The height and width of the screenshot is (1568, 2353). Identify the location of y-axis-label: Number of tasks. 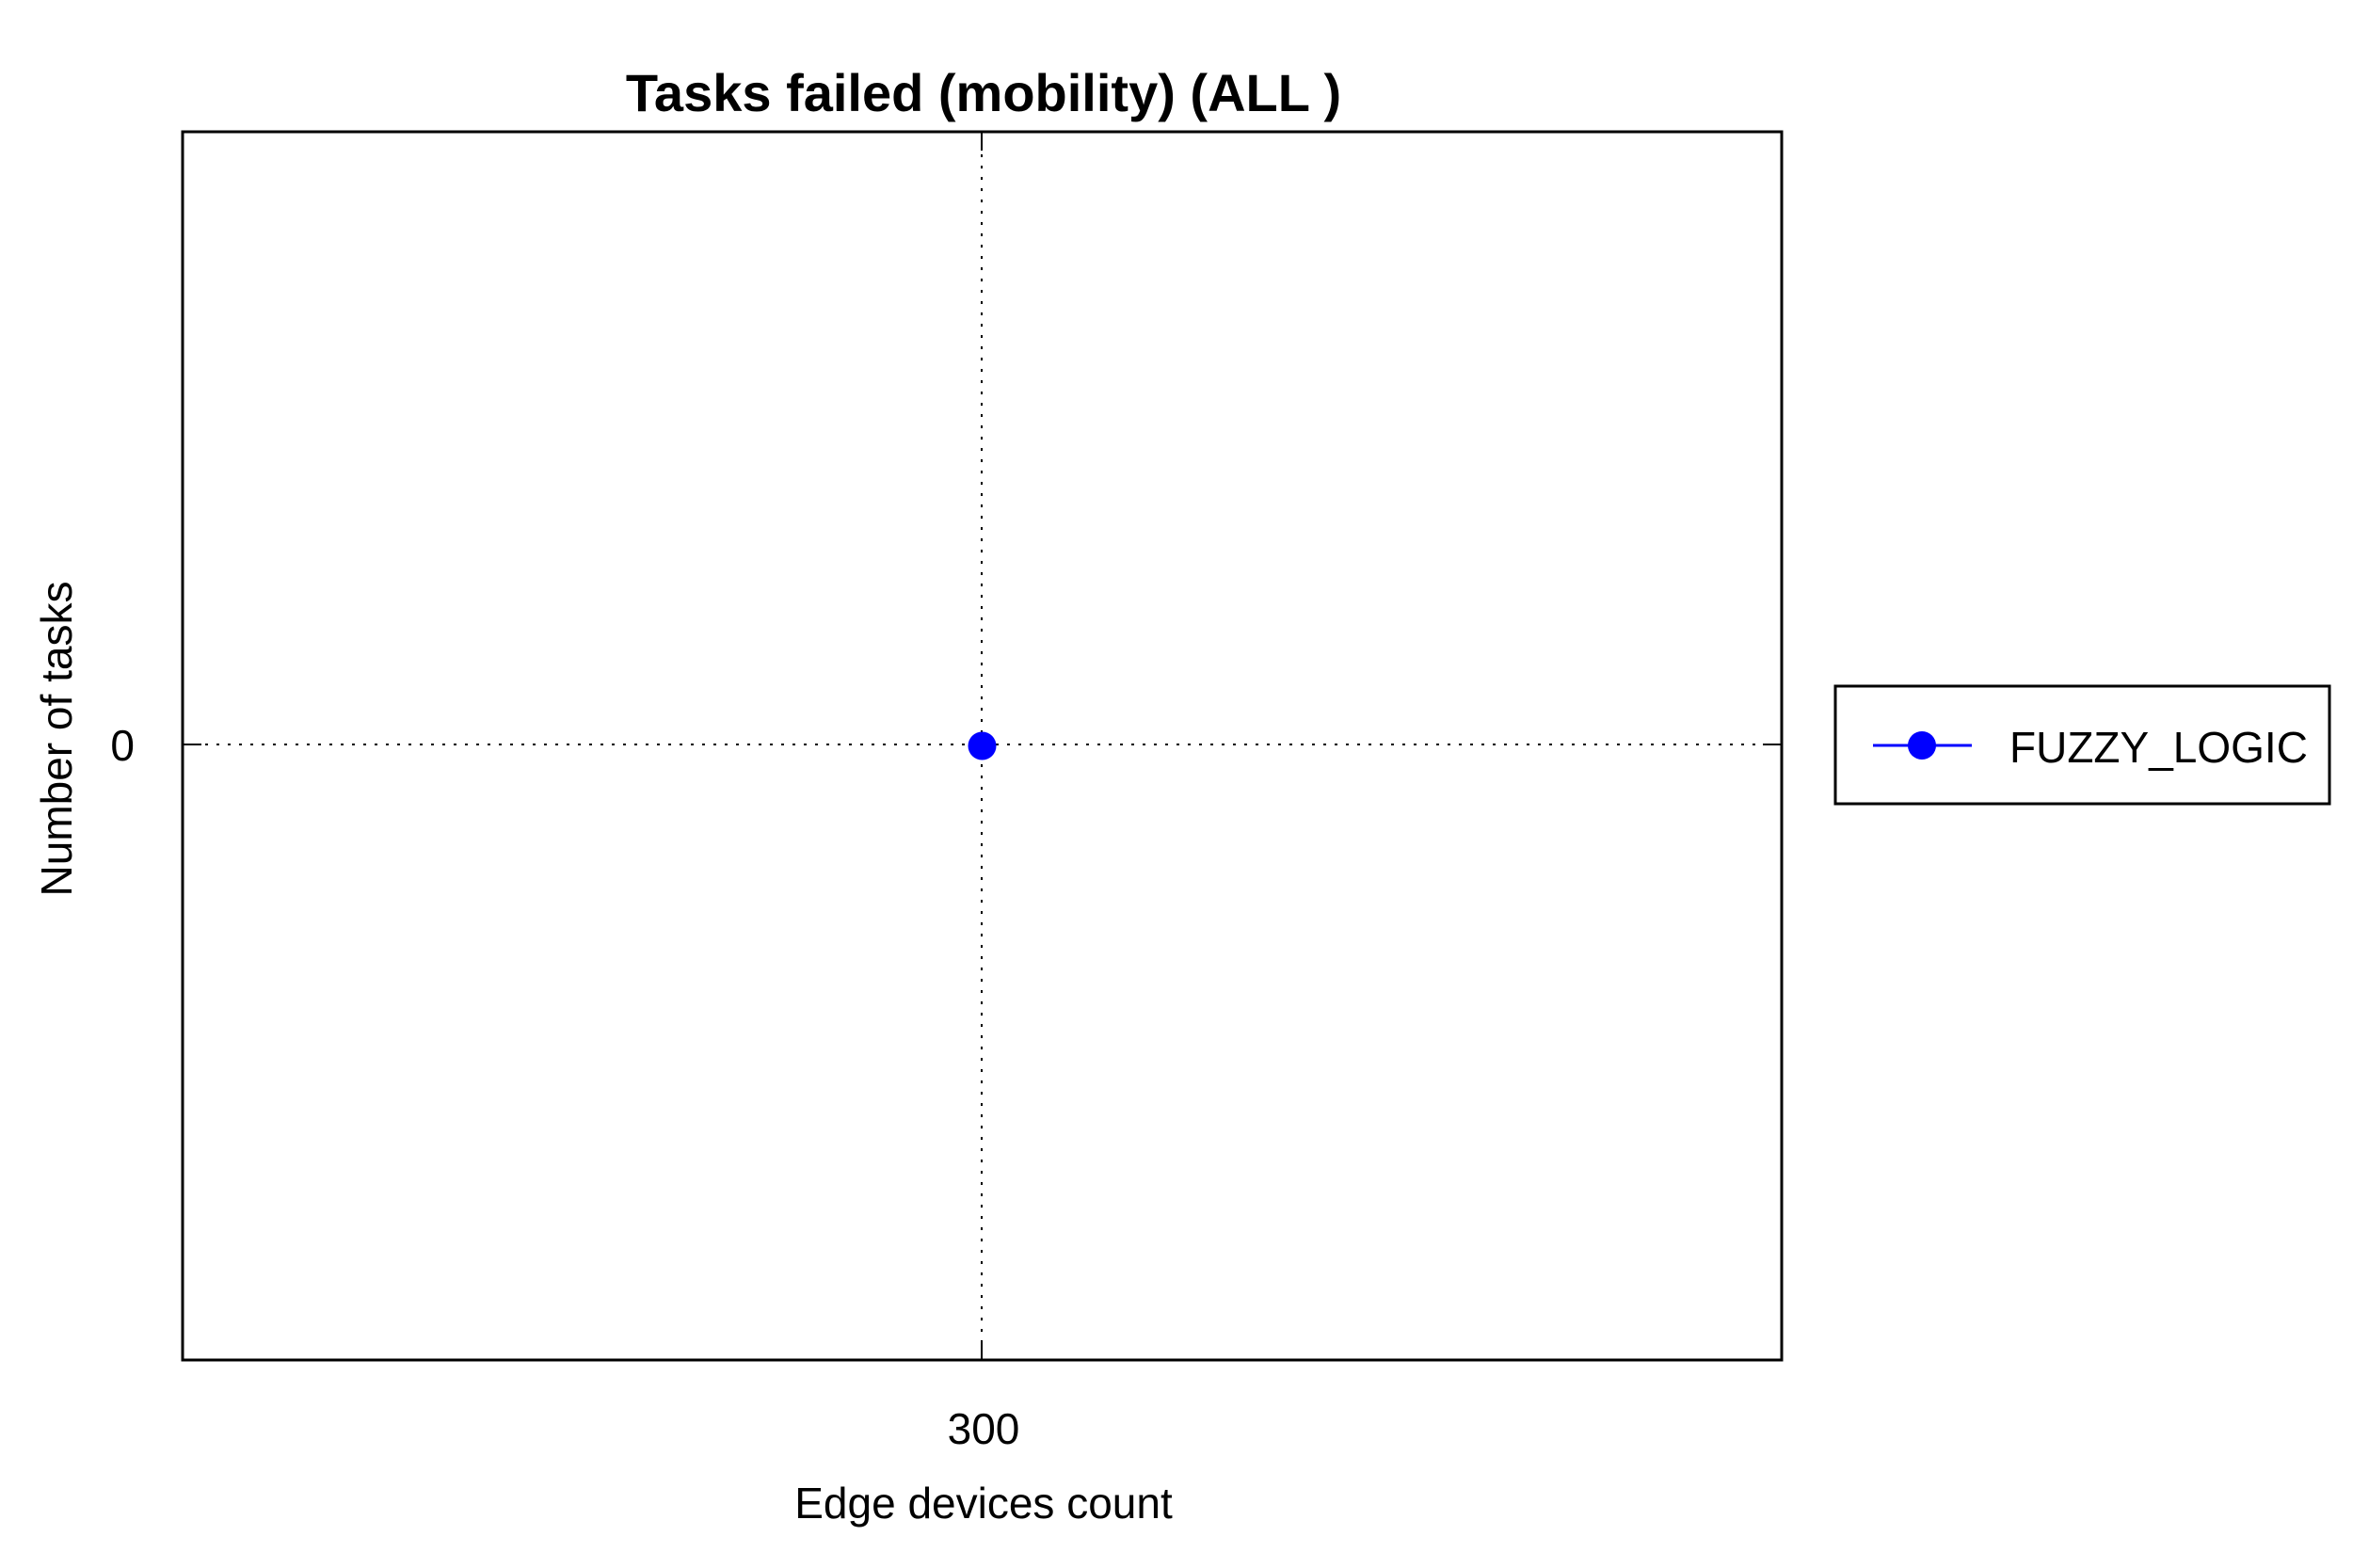
(56, 739).